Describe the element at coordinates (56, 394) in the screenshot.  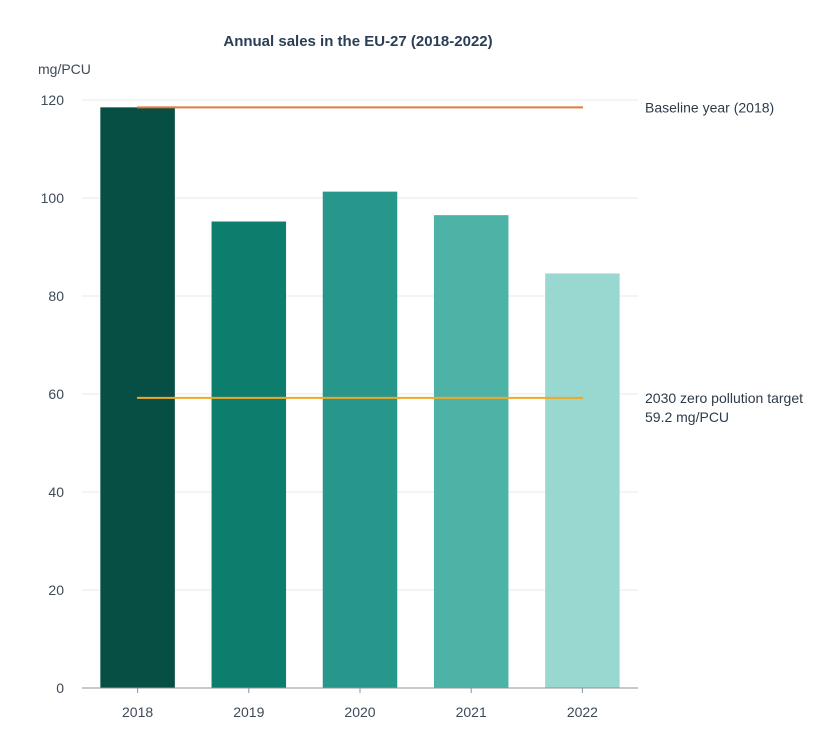
I see `y-tick-label: 60` at that location.